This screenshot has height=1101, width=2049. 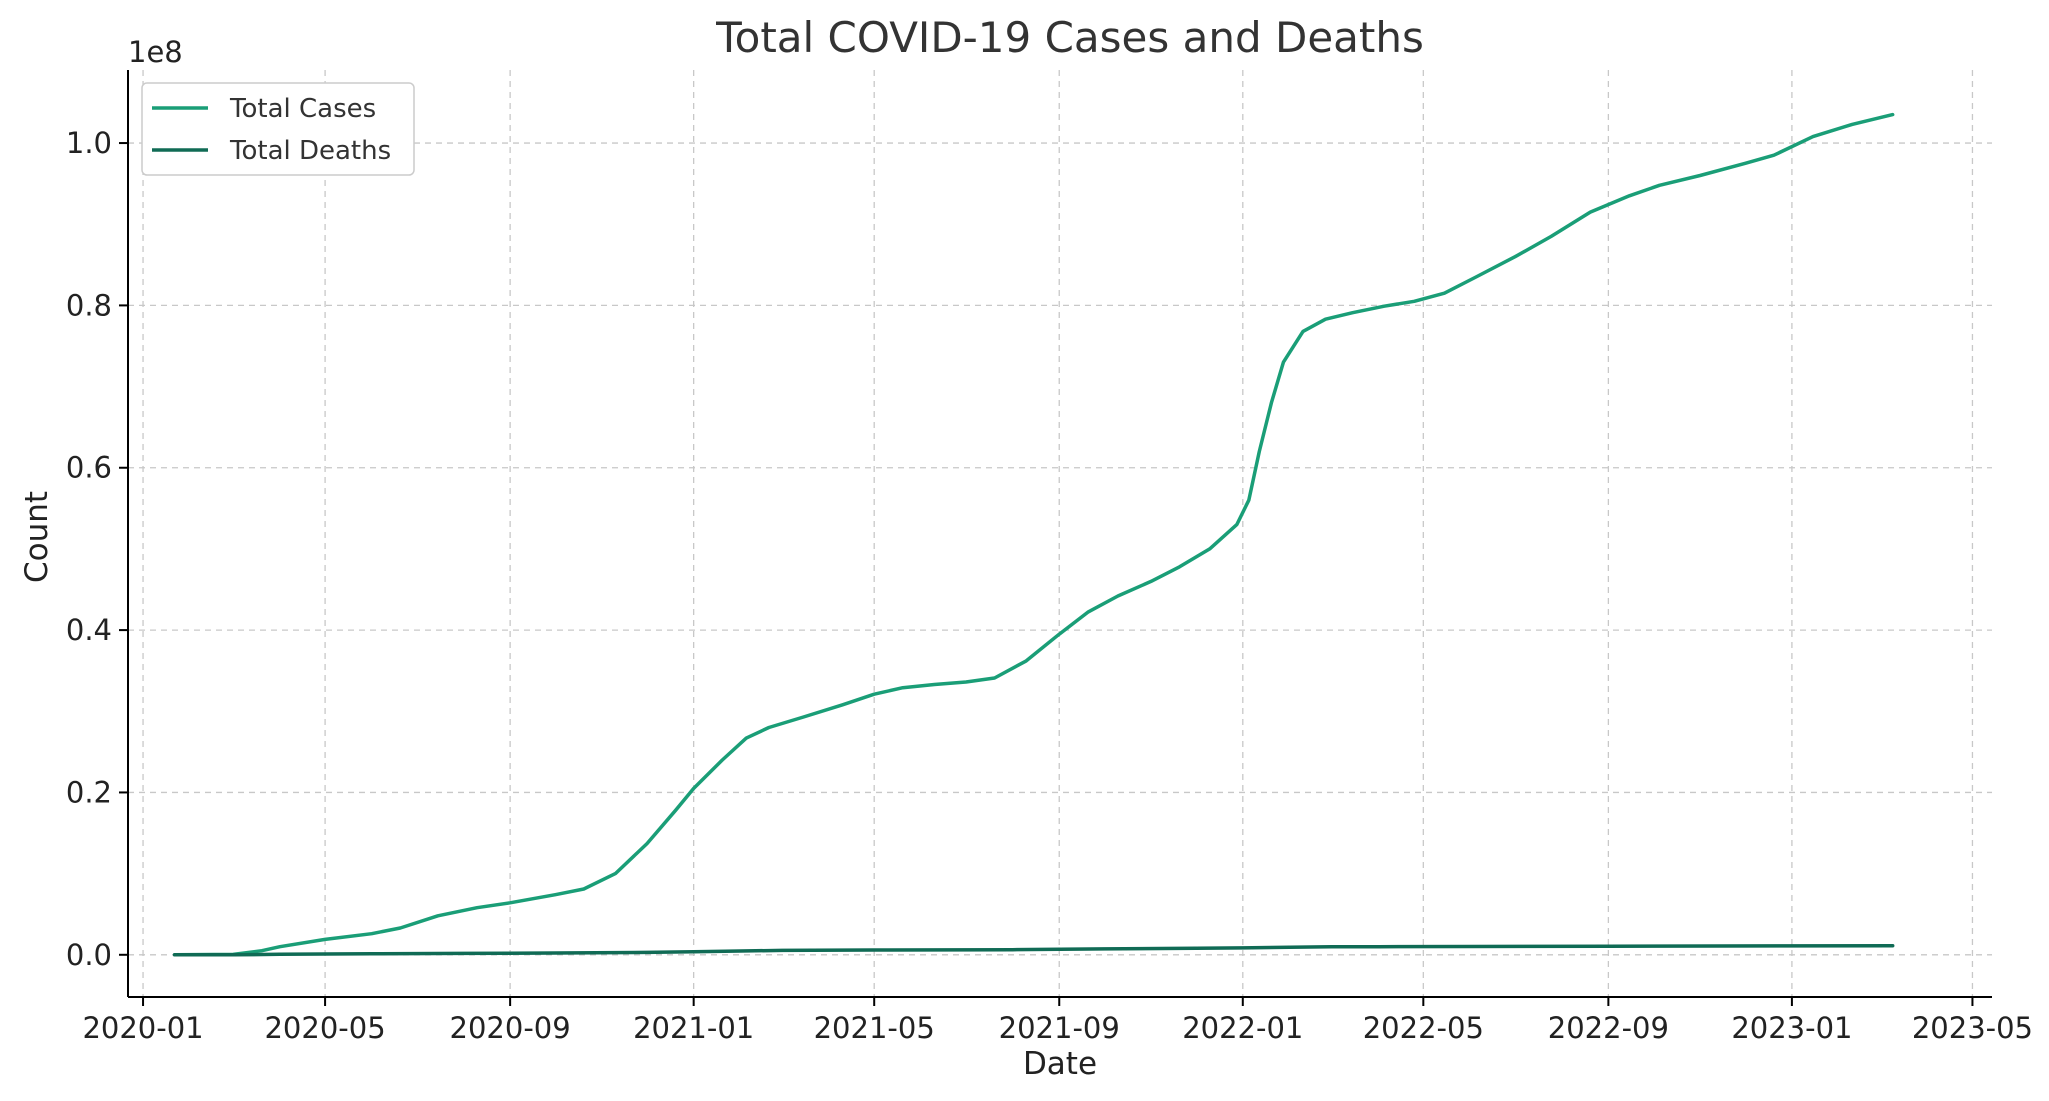 What do you see at coordinates (324, 1028) in the screenshot?
I see `x-tick-label: 2020-05` at bounding box center [324, 1028].